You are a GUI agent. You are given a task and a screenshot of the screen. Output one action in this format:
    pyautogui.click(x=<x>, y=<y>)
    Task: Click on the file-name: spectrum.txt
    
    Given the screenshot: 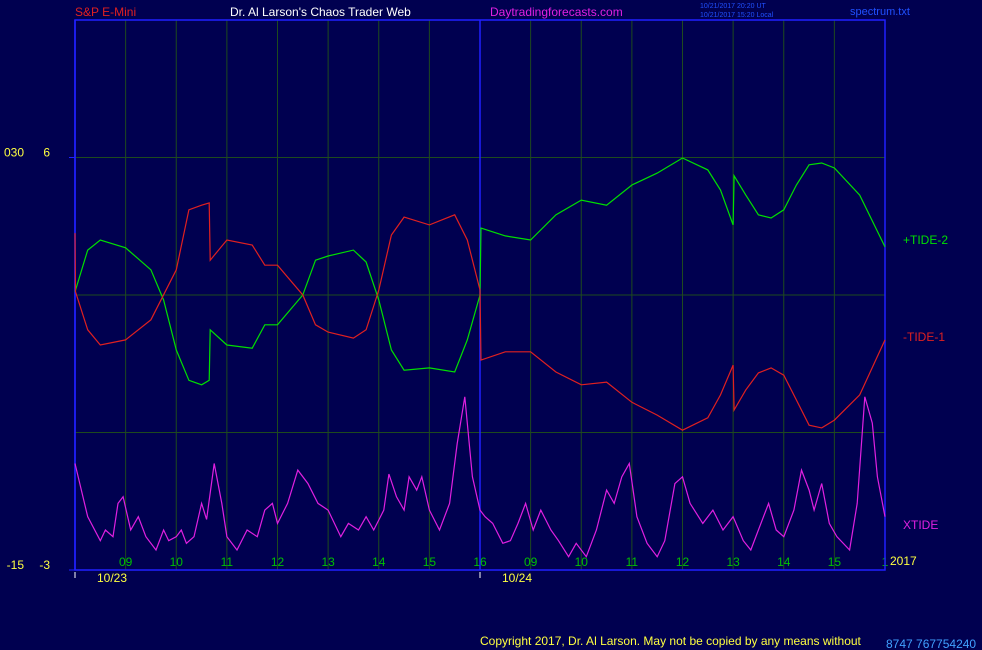 What is the action you would take?
    pyautogui.click(x=880, y=12)
    